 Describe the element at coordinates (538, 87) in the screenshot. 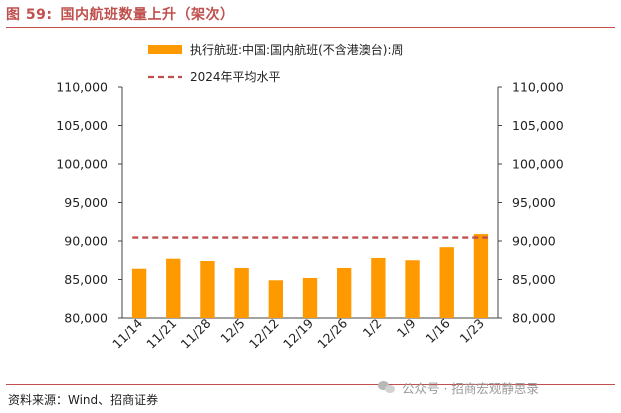

I see `y-tick-label-right: 110,000` at that location.